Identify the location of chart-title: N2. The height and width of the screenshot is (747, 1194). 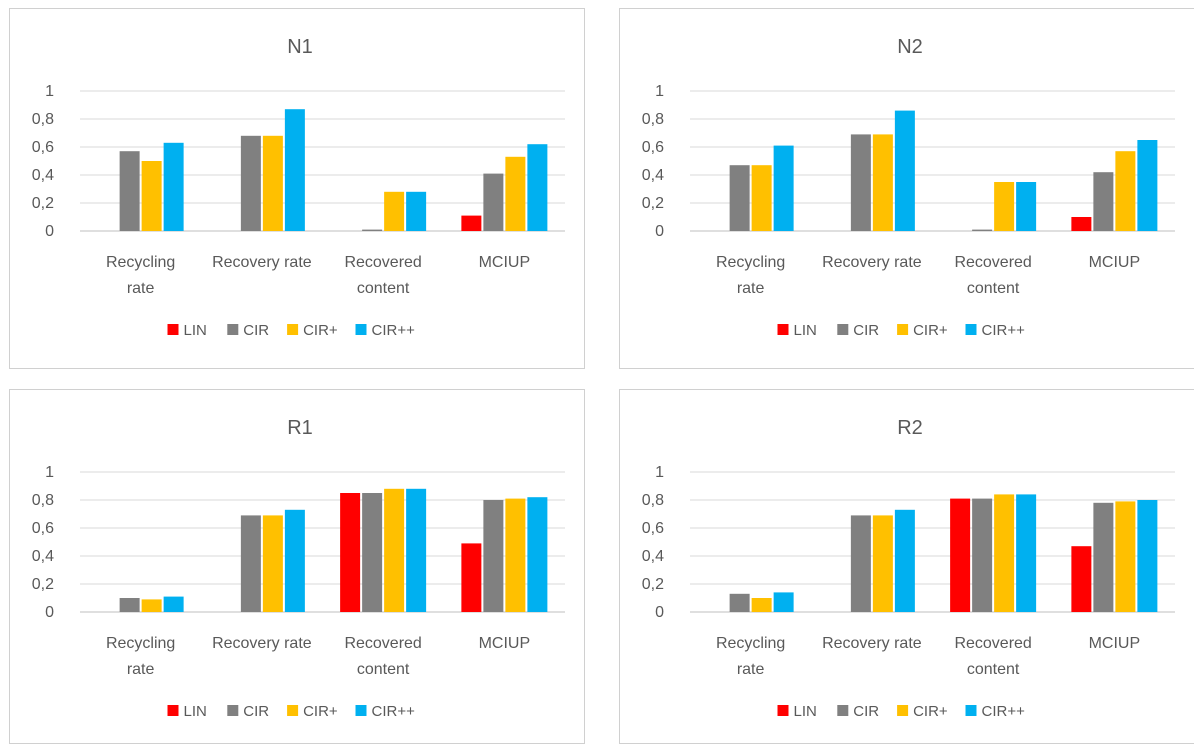
(910, 47).